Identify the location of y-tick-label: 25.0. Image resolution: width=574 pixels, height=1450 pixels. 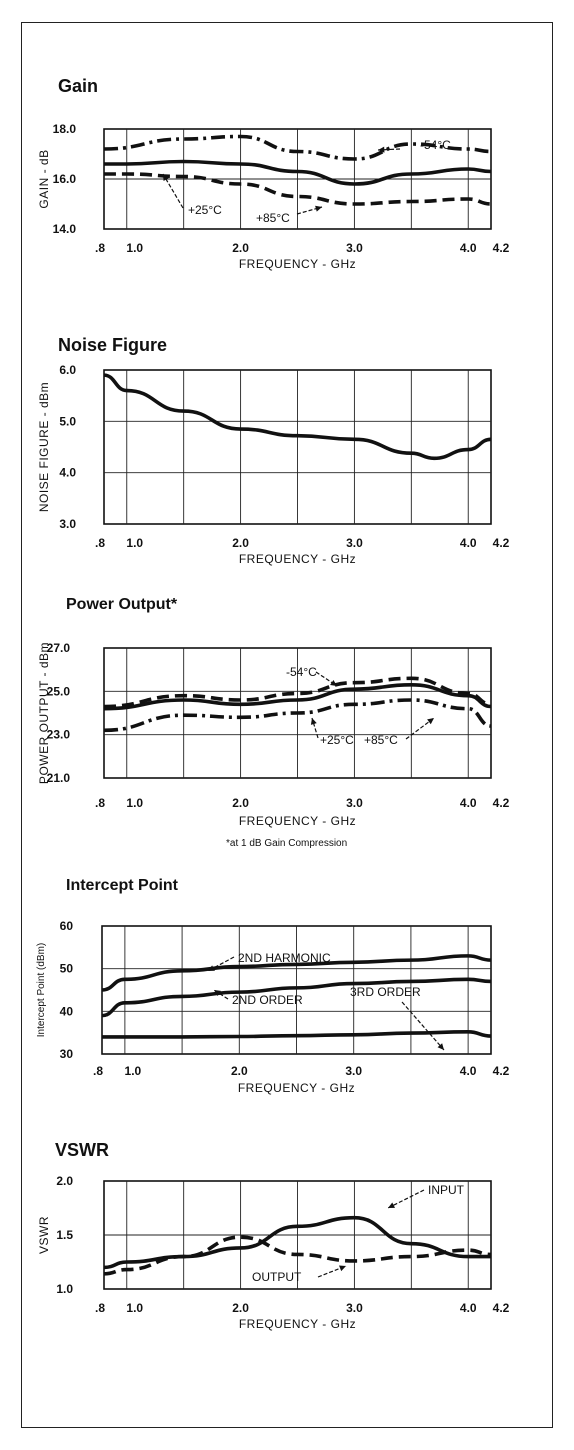
(59, 691).